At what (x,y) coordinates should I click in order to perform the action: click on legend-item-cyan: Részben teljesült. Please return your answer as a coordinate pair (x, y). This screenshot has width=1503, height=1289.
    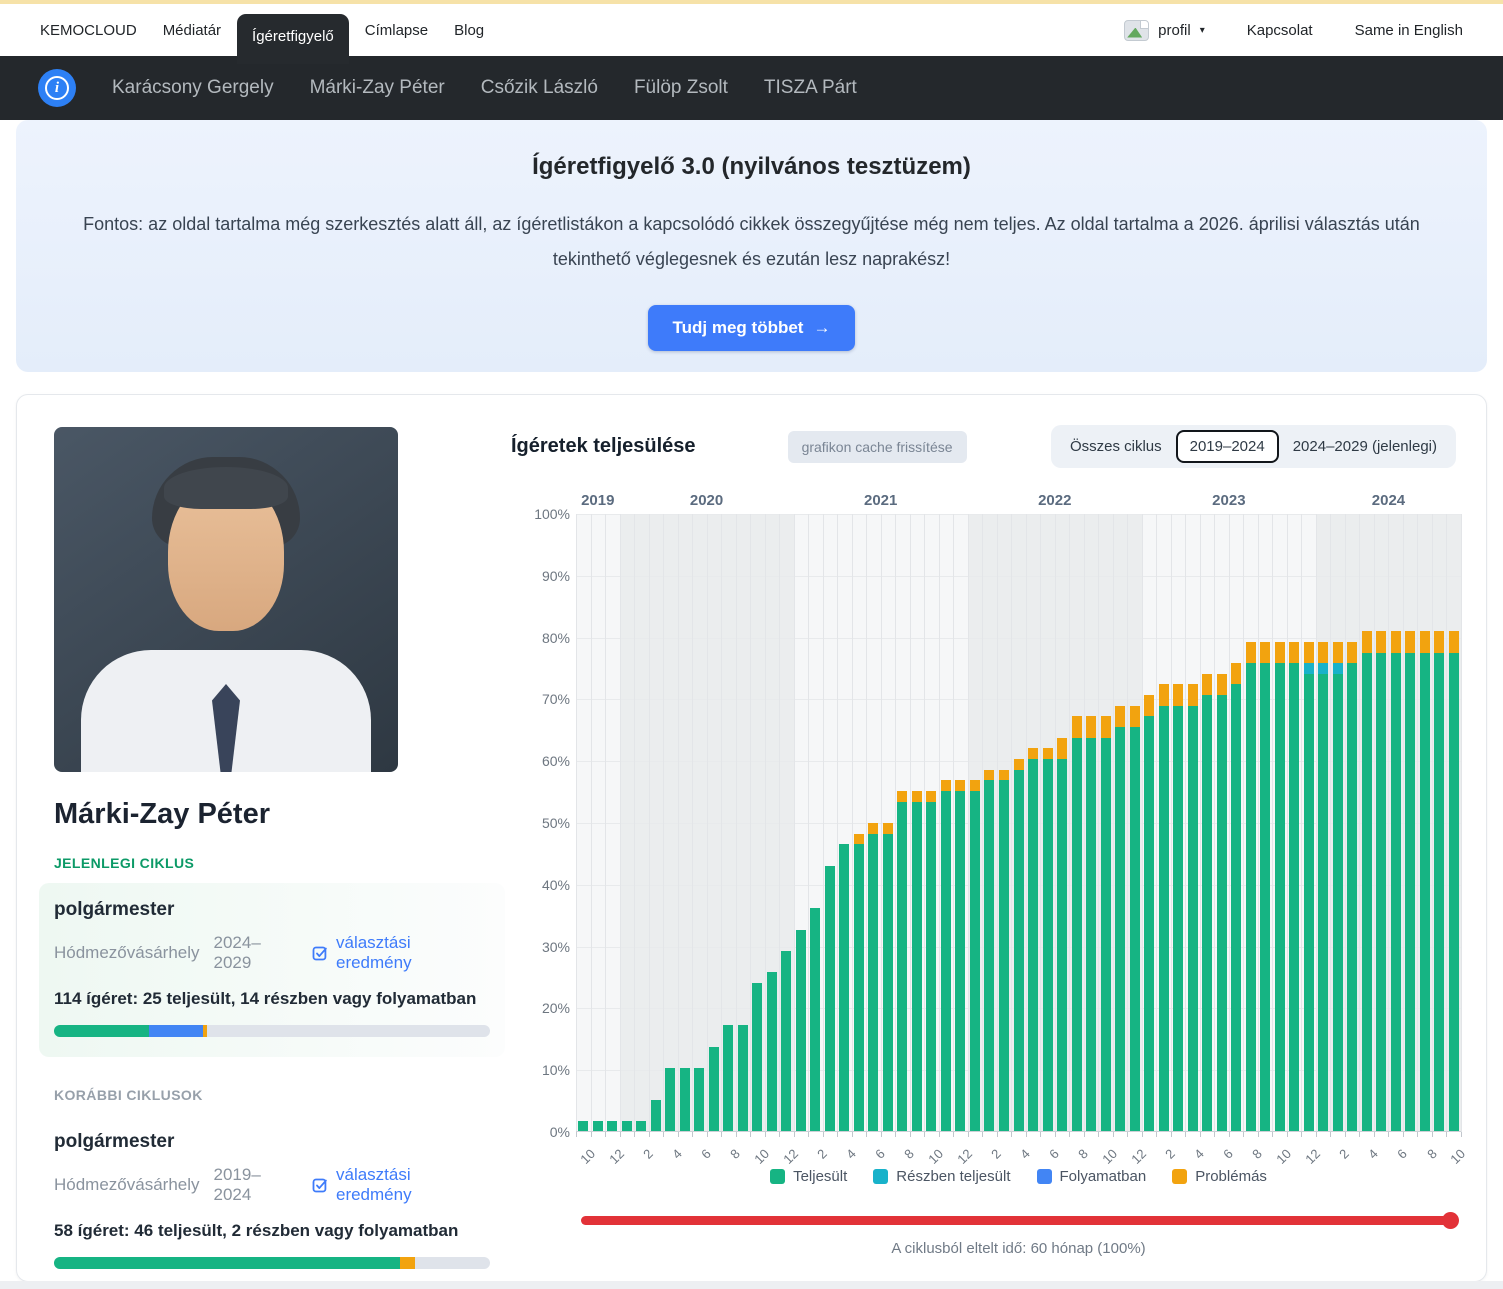
    Looking at the image, I should click on (942, 1176).